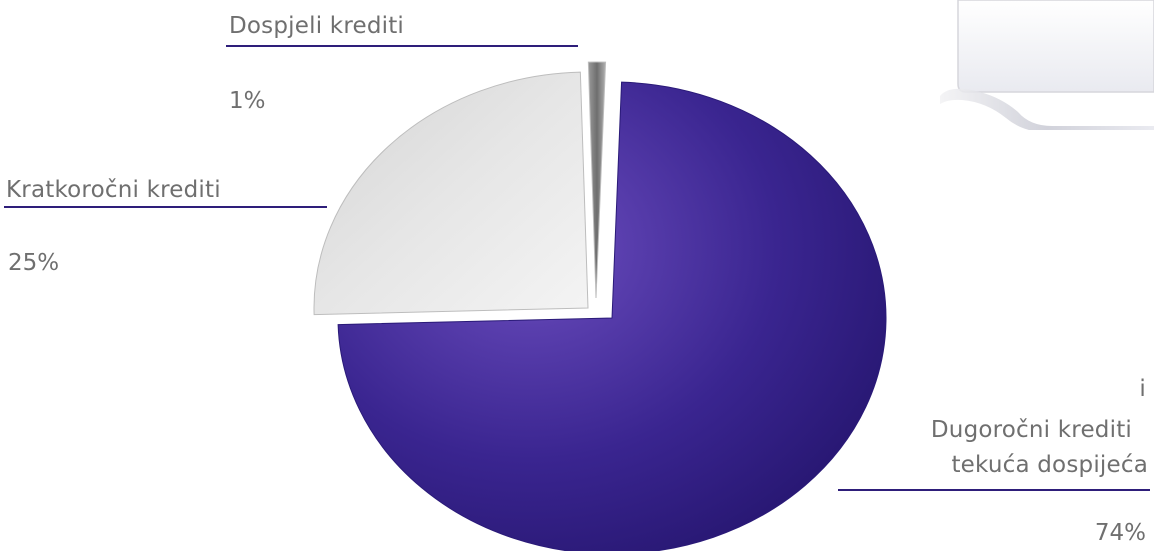  I want to click on label-tekuca-dospijeca: tekuća dospijeća, so click(1049, 465).